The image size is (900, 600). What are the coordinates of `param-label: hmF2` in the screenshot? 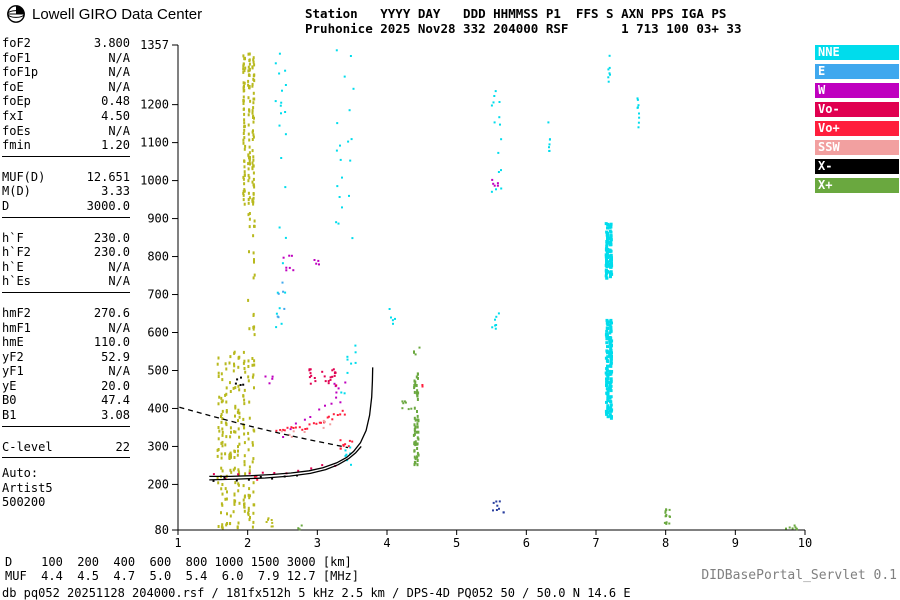 It's located at (16, 312).